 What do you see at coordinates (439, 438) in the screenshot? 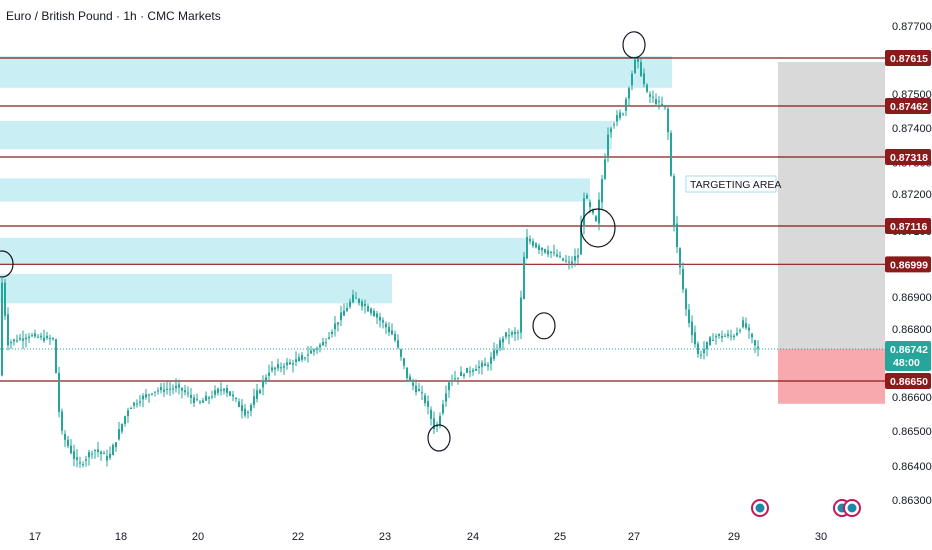
I see `circled-point-marker` at bounding box center [439, 438].